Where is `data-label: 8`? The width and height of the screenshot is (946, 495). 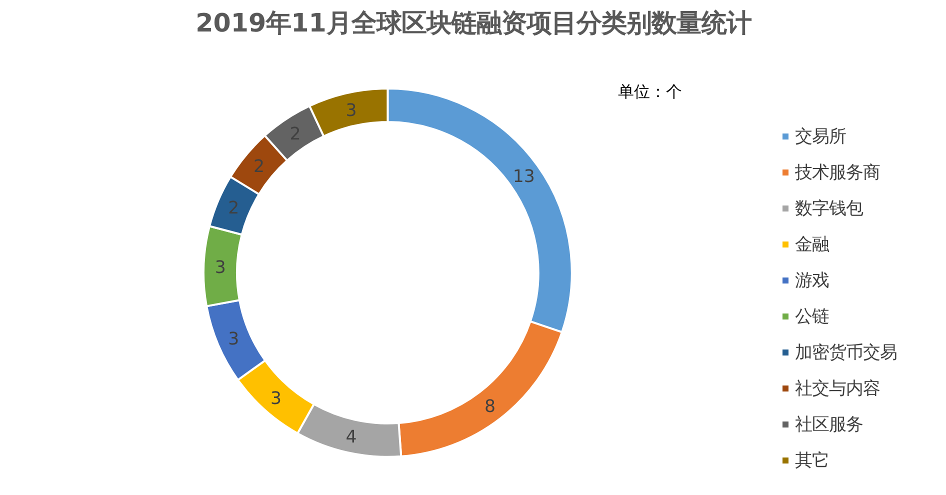
data-label: 8 is located at coordinates (490, 406).